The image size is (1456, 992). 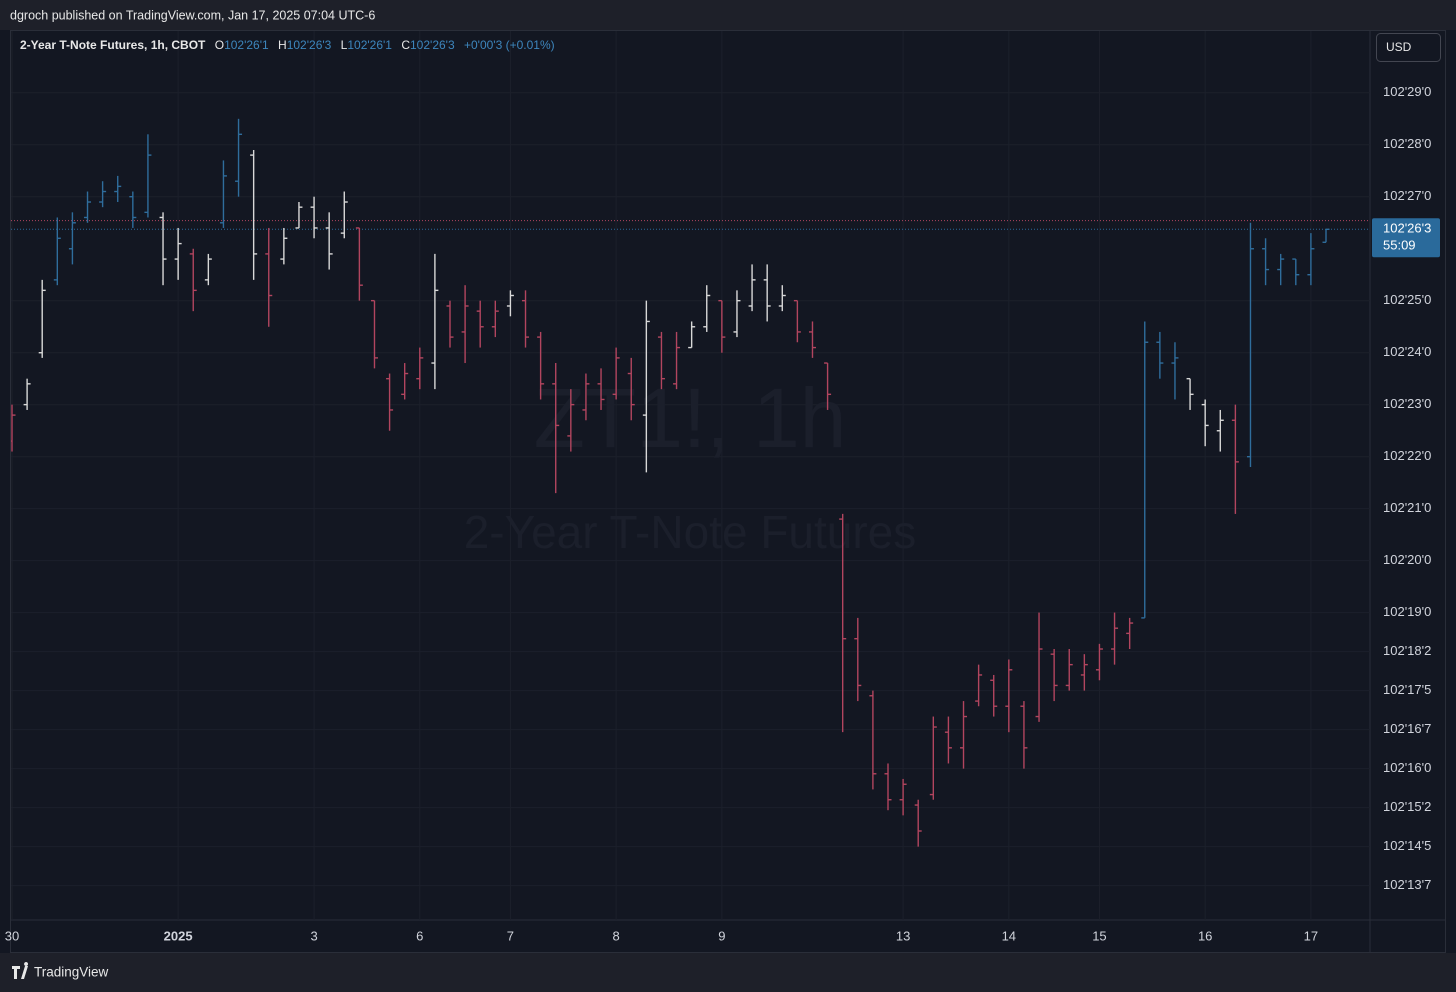 I want to click on x-tick-label: 17, so click(x=1311, y=935).